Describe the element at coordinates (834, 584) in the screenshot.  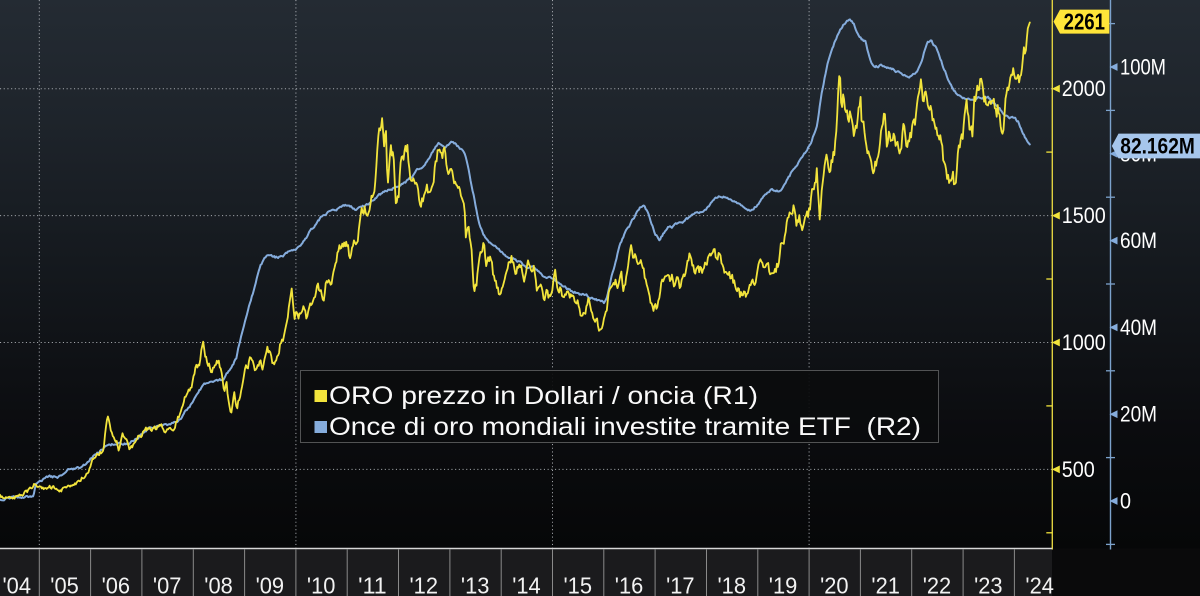
I see `svg-text: '20` at that location.